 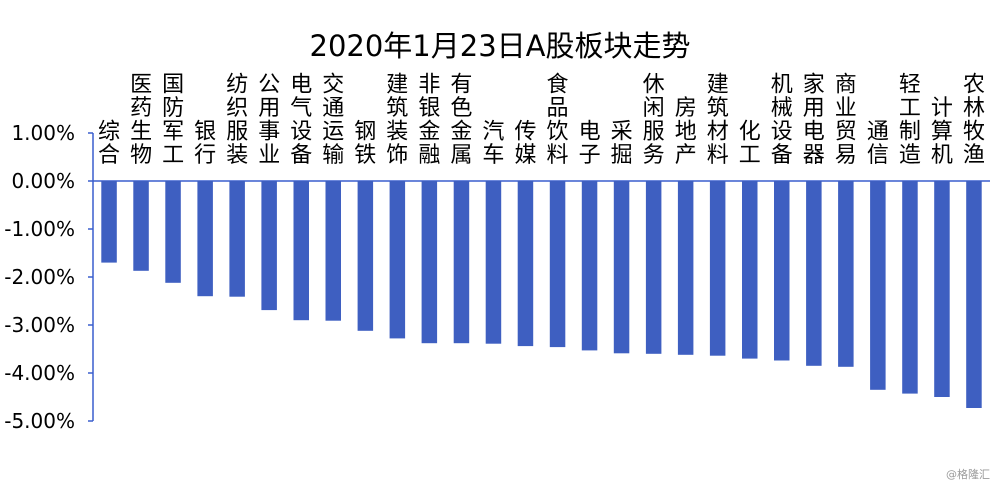 I want to click on y-tick-label: -1.00%, so click(x=39, y=229).